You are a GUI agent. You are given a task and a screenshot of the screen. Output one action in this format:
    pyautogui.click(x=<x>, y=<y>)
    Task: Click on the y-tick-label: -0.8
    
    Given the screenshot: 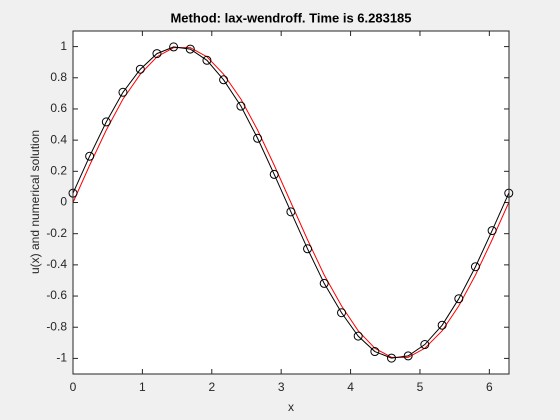 What is the action you would take?
    pyautogui.click(x=56, y=326)
    